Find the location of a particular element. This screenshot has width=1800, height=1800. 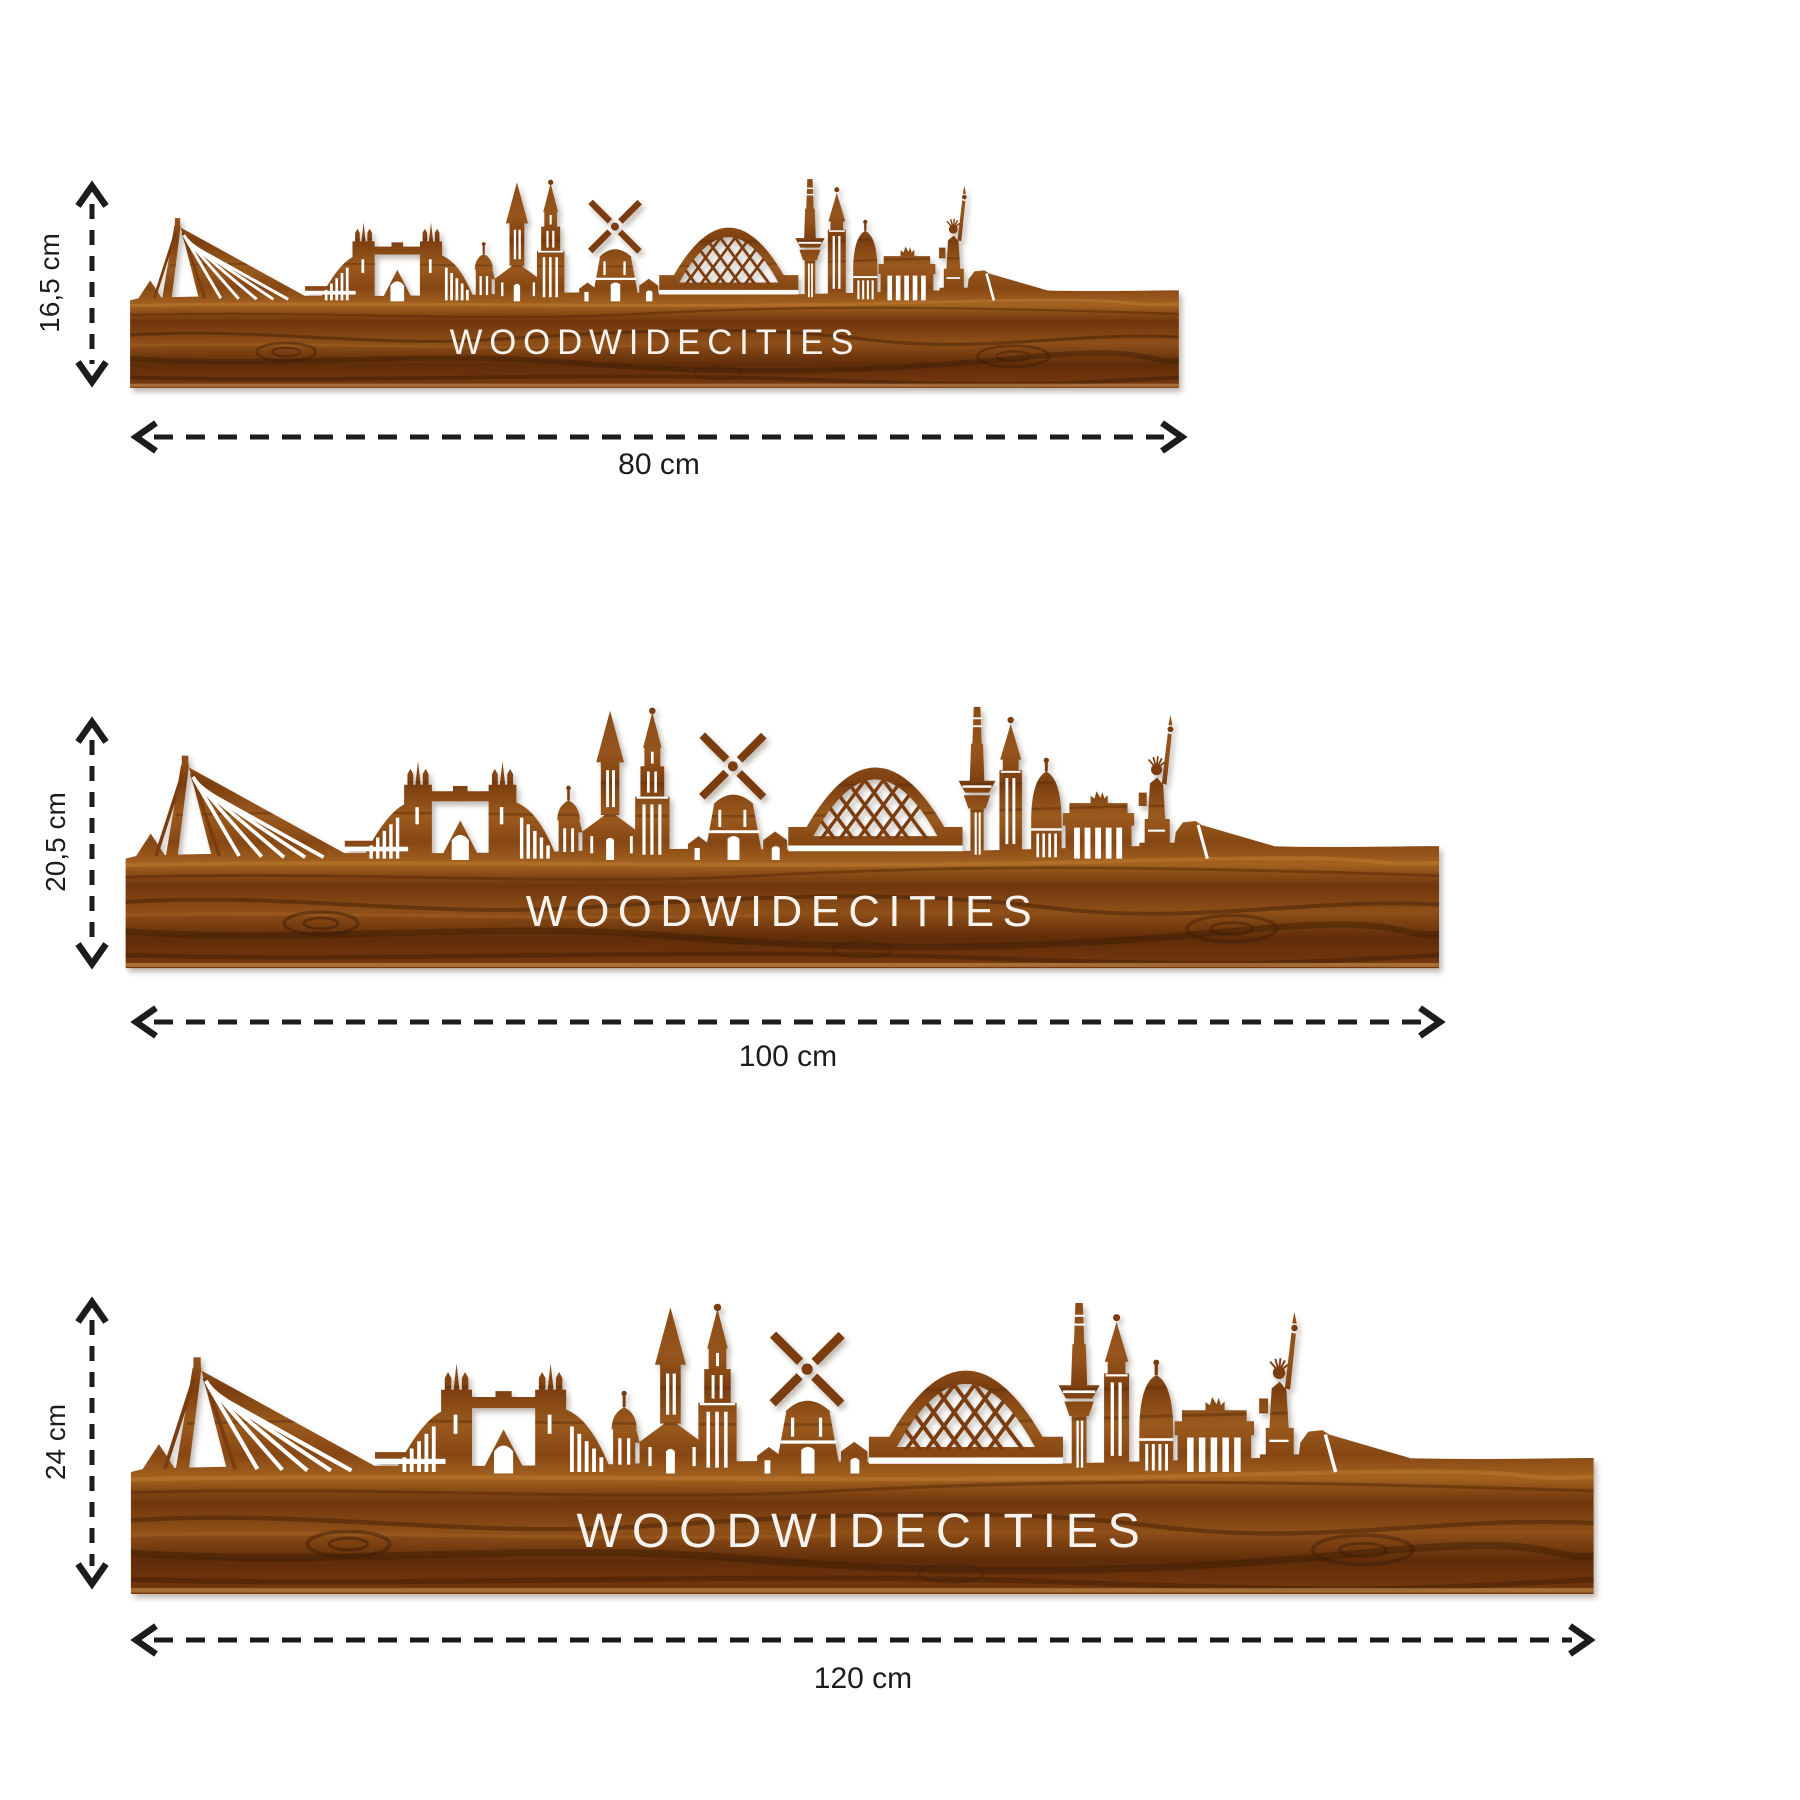

height-dimension-label: 16,5 cm is located at coordinates (49, 283).